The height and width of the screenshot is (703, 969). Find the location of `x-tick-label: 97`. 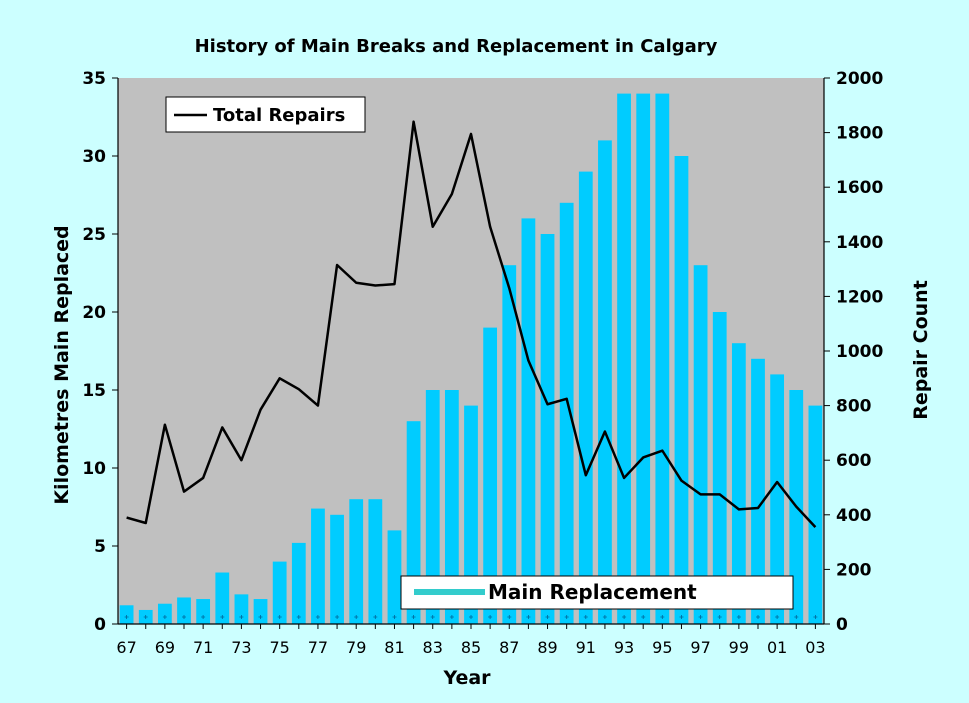

x-tick-label: 97 is located at coordinates (700, 647).